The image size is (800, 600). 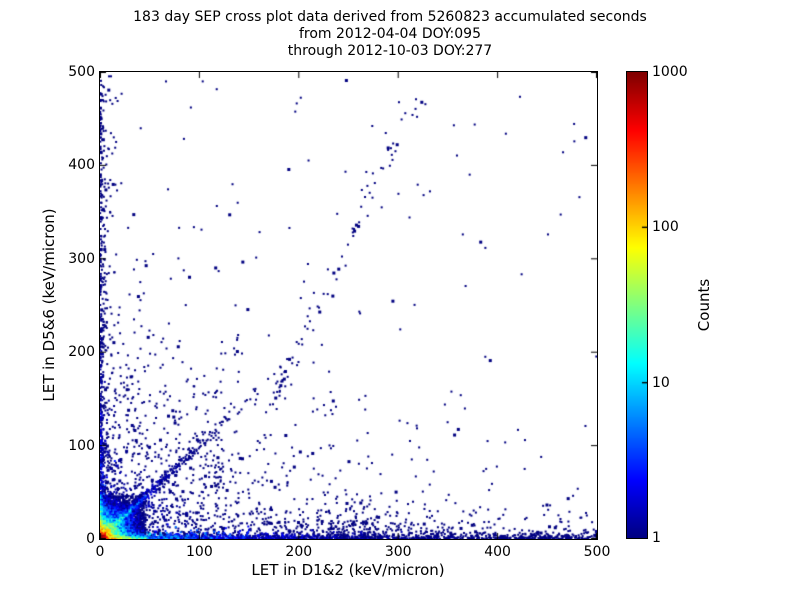 What do you see at coordinates (100, 552) in the screenshot?
I see `x-tick-label-0: 0` at bounding box center [100, 552].